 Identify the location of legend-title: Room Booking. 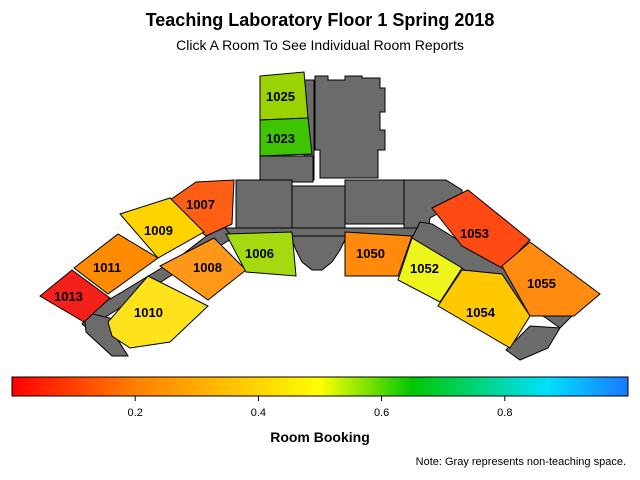
(320, 437).